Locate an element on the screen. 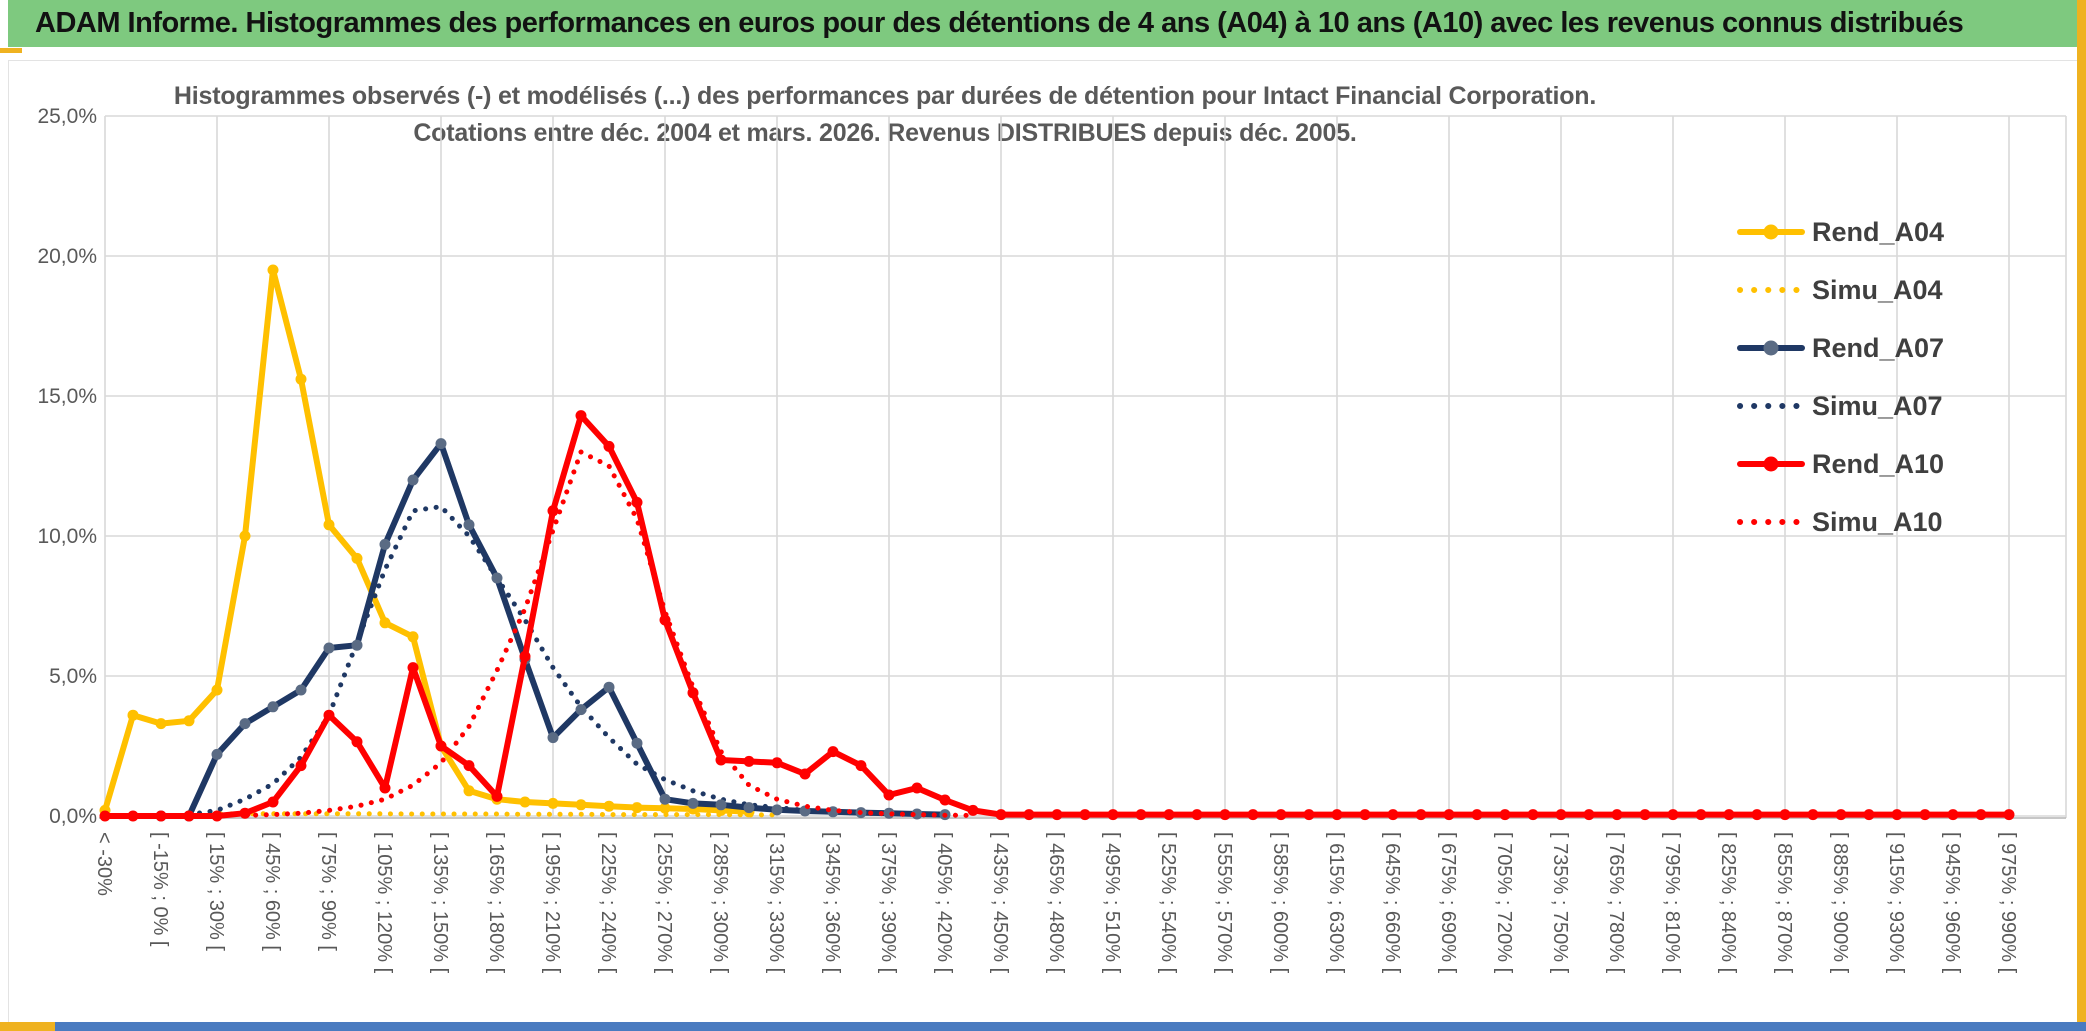  legend-item-Simu_A10: Simu_A10 is located at coordinates (1840, 522).